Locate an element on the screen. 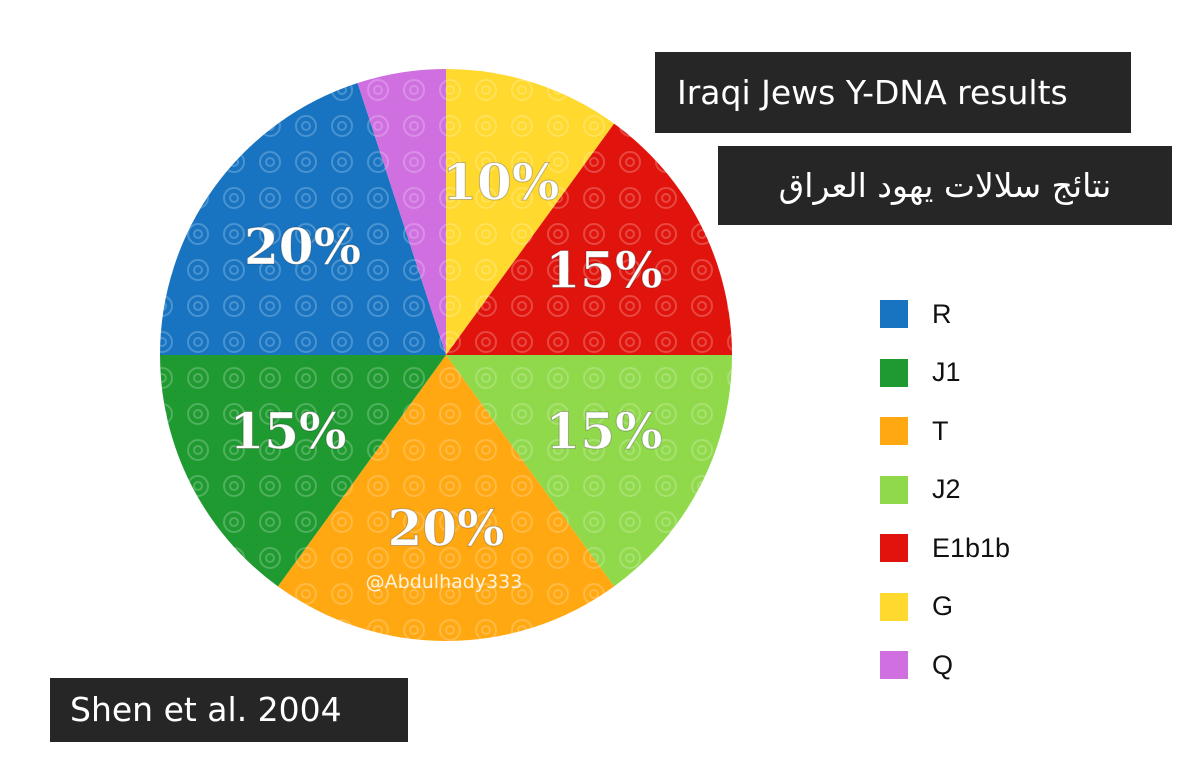 The height and width of the screenshot is (767, 1200). data-label-t: 20% is located at coordinates (445, 527).